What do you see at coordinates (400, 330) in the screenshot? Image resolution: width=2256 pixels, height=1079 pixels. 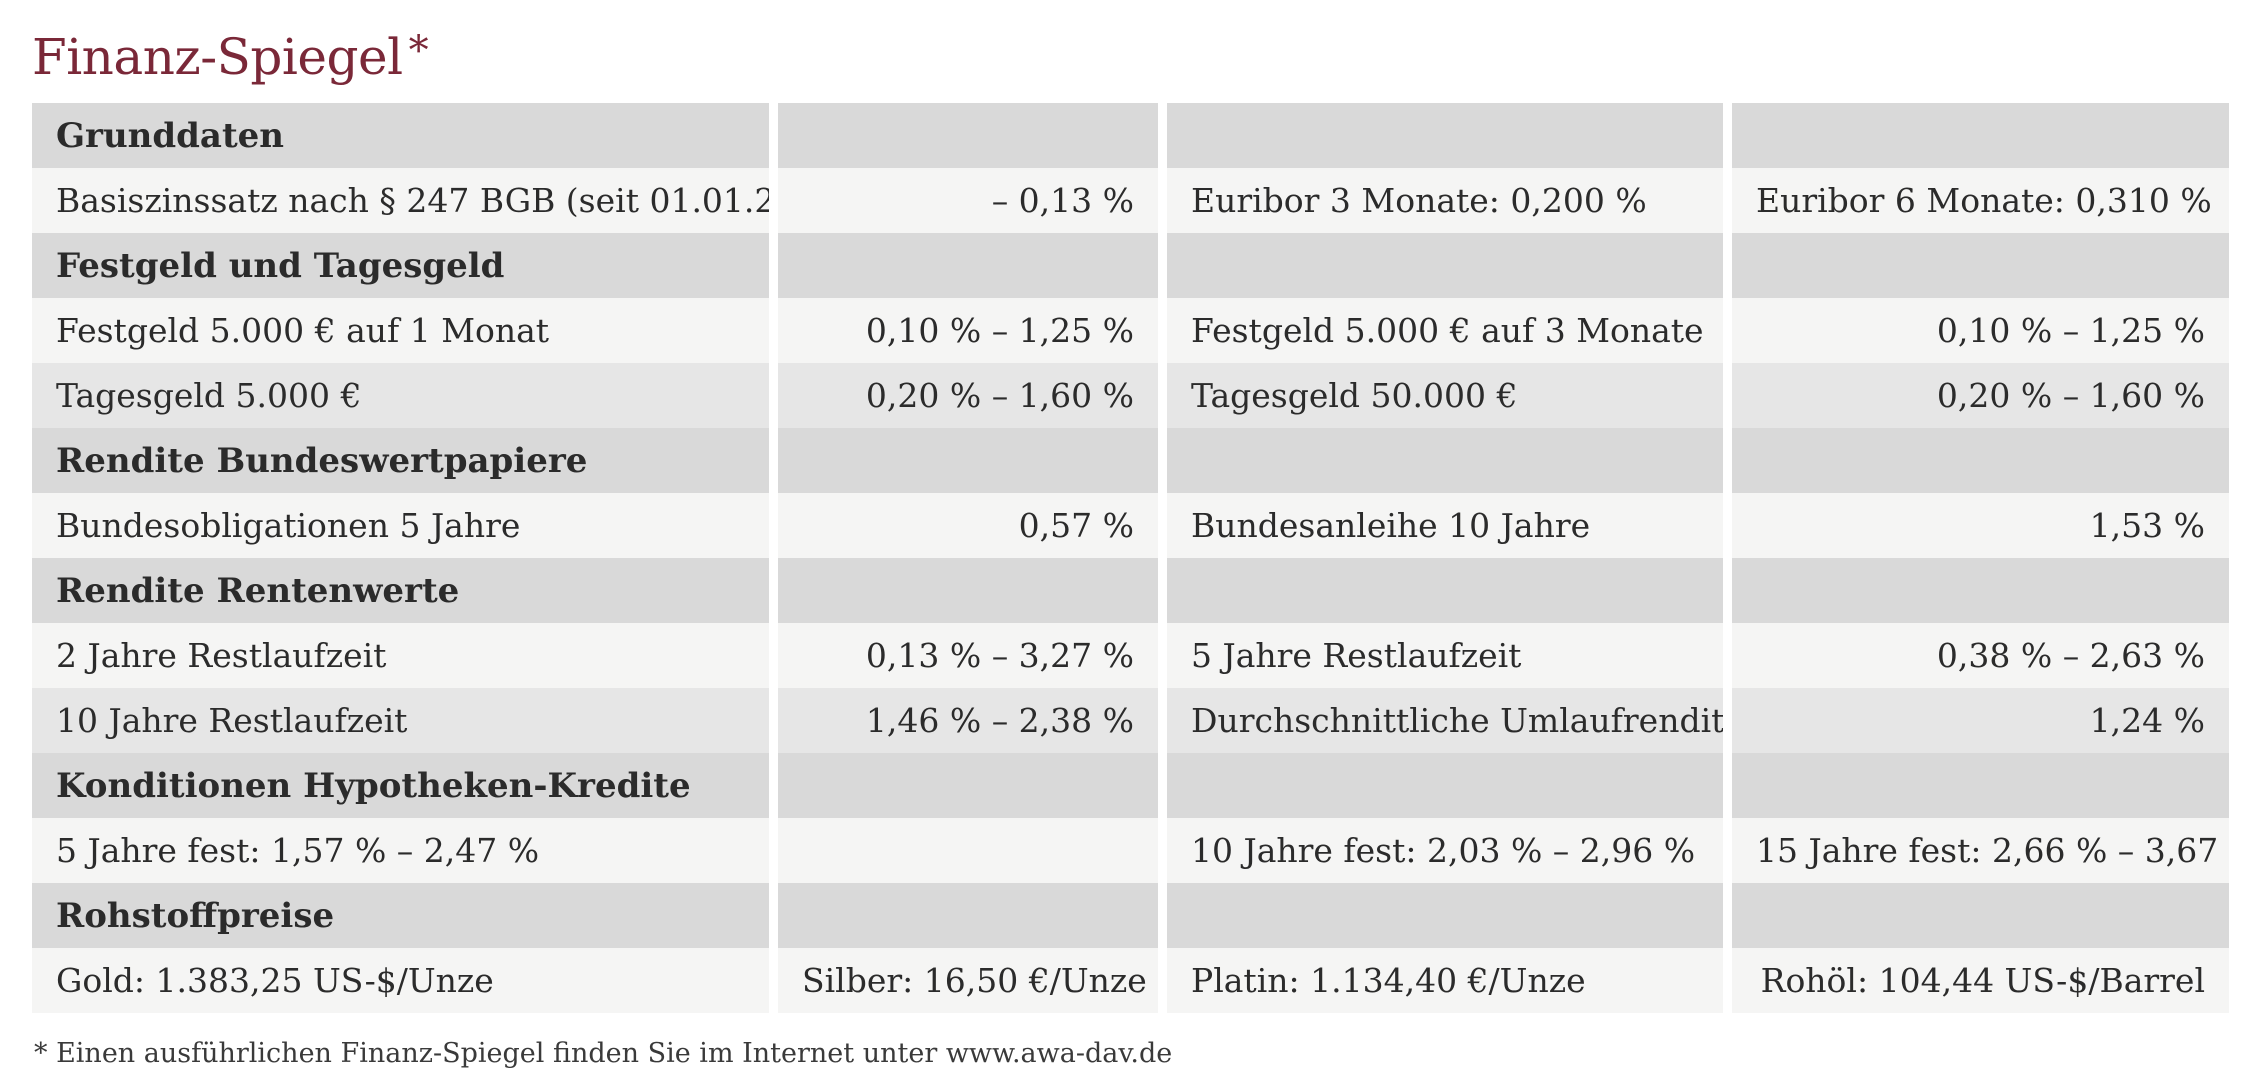 I see `row-label: Festgeld 5.000 € auf 1 Monat` at bounding box center [400, 330].